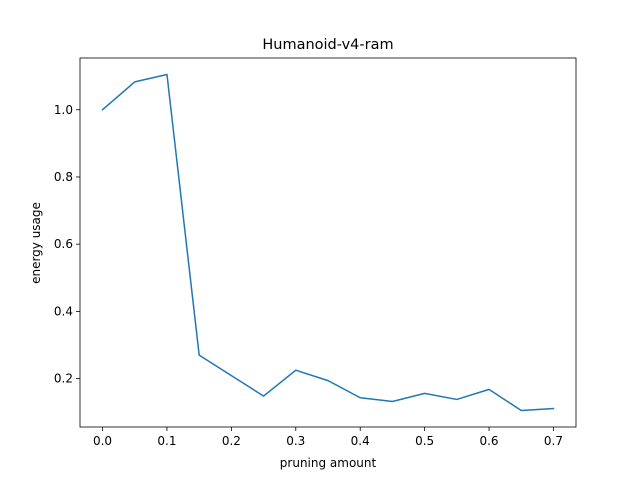 This screenshot has height=480, width=640. Describe the element at coordinates (360, 441) in the screenshot. I see `x-tick-label: 0.4` at that location.